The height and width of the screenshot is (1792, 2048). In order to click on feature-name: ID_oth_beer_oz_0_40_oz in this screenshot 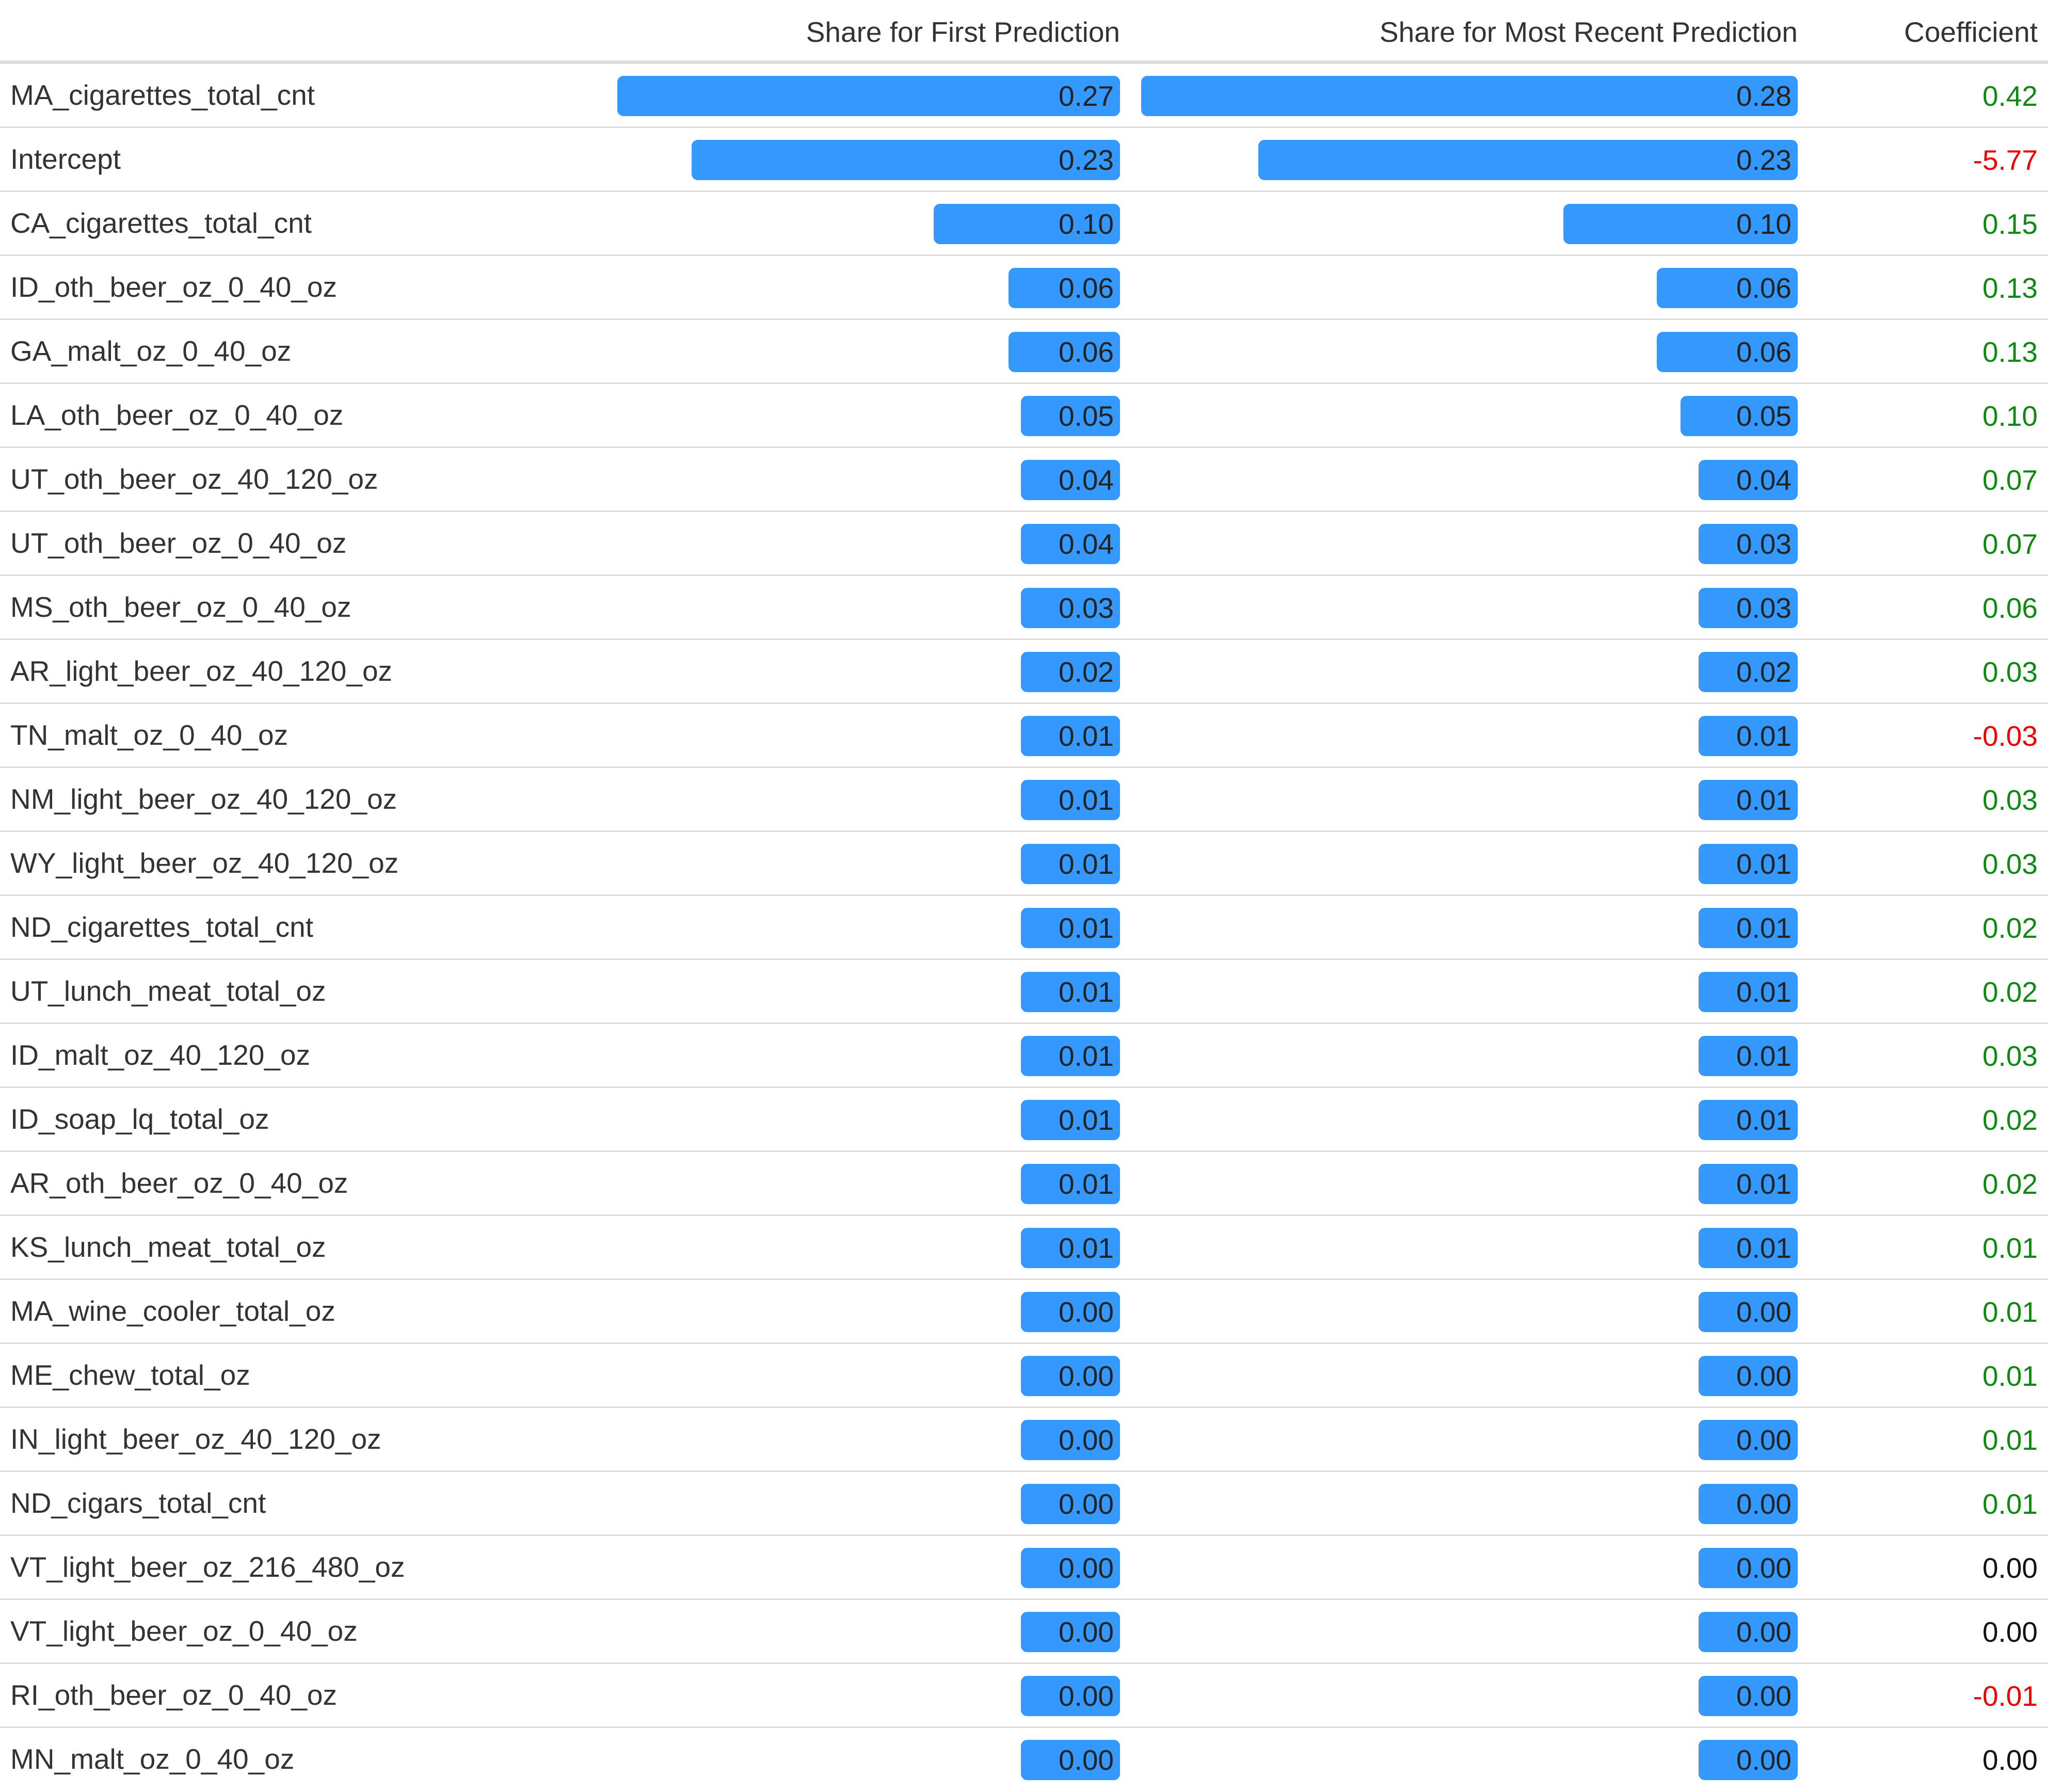, I will do `click(174, 287)`.